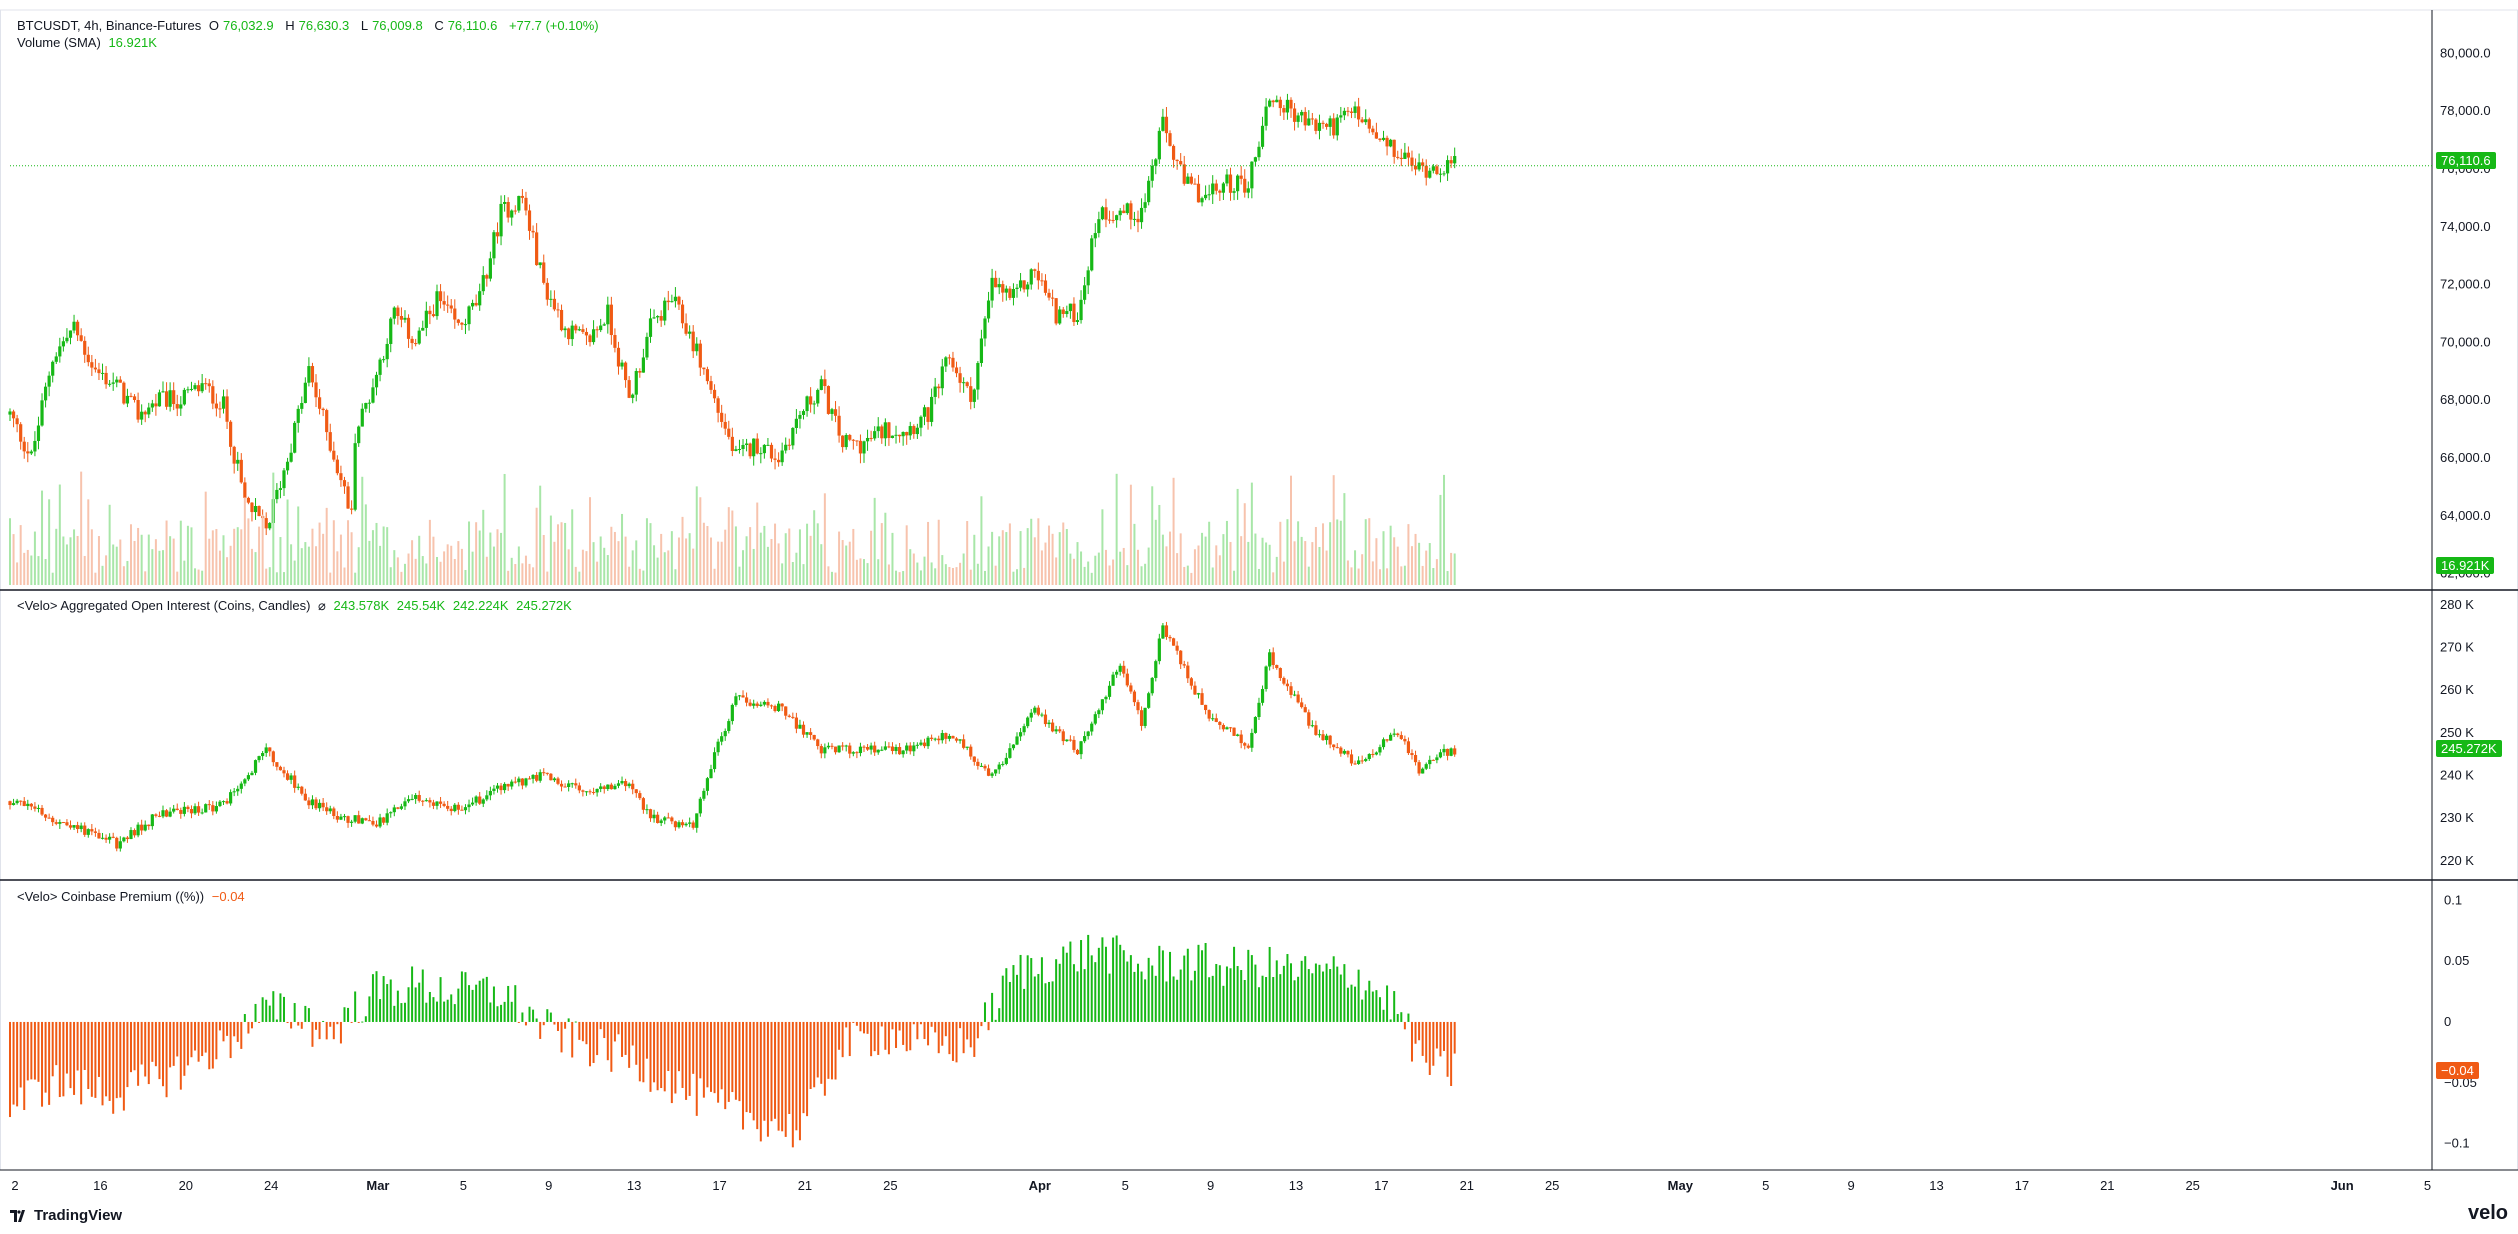 The width and height of the screenshot is (2518, 1234). I want to click on open-value: 76,032.9, so click(248, 25).